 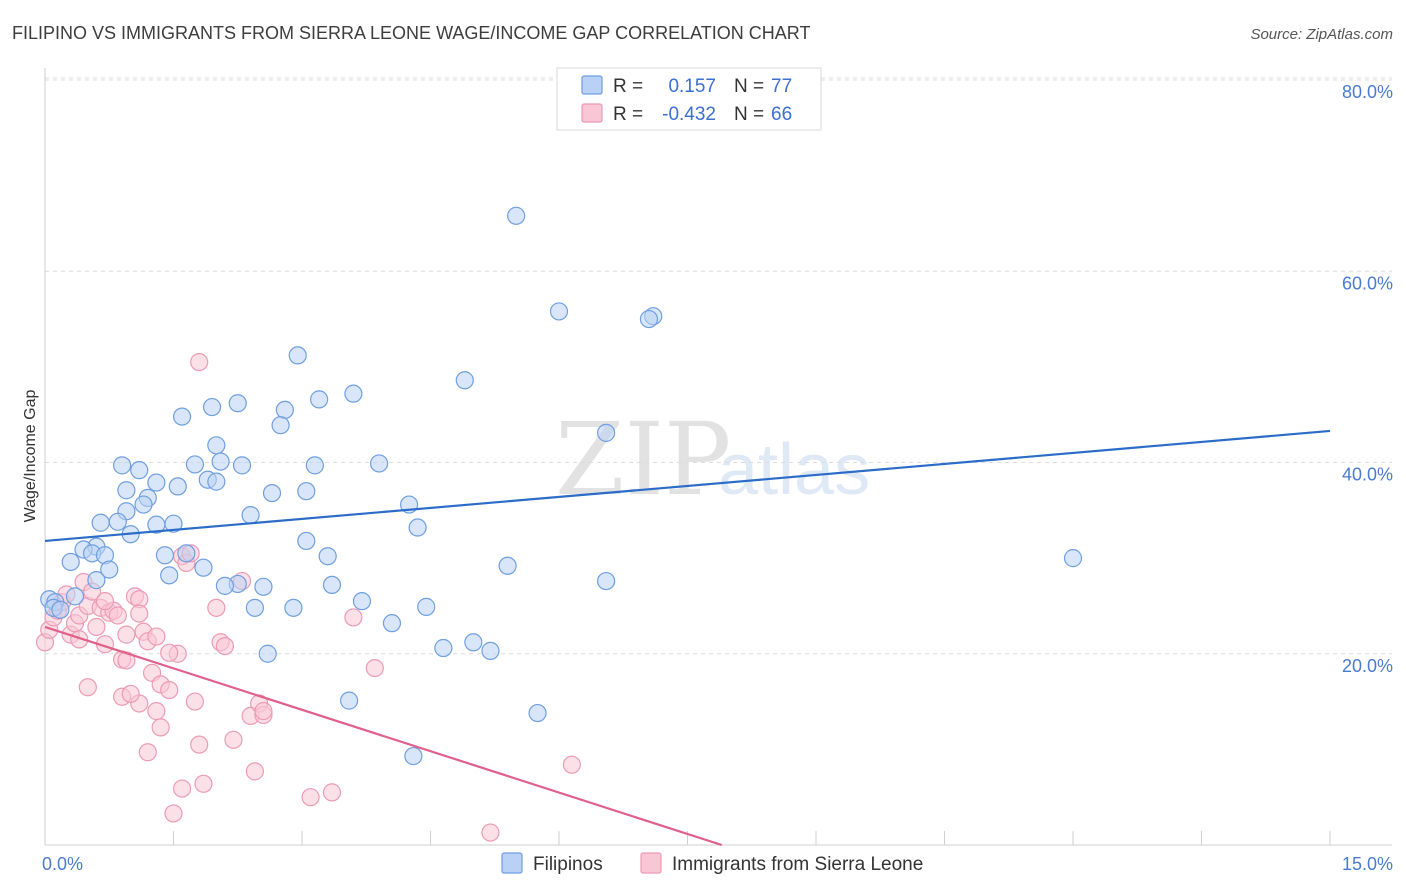 I want to click on trend-line-filipinos, so click(x=687, y=486).